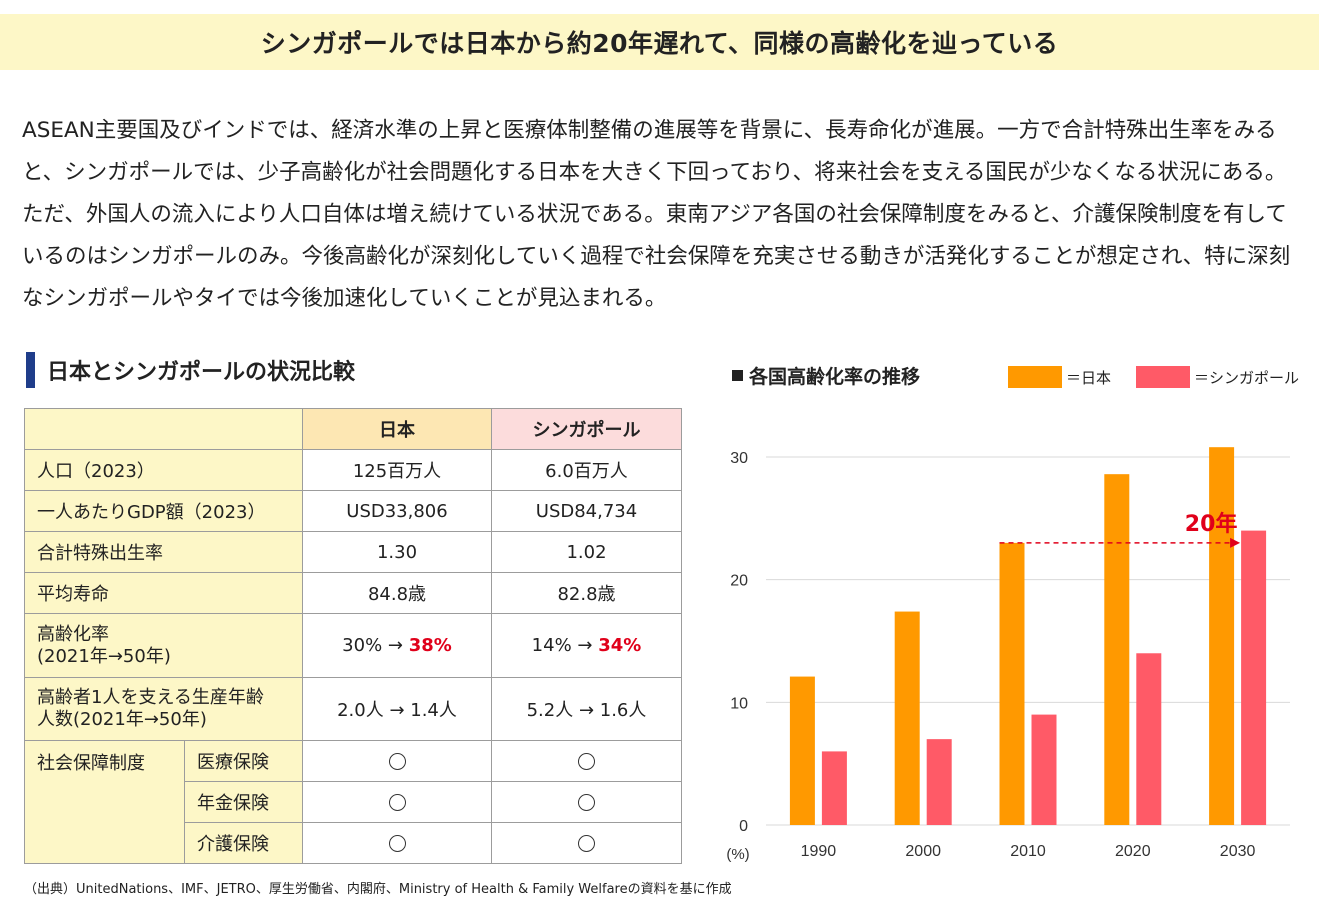 This screenshot has height=907, width=1319. I want to click on square-bullet-icon, so click(737, 375).